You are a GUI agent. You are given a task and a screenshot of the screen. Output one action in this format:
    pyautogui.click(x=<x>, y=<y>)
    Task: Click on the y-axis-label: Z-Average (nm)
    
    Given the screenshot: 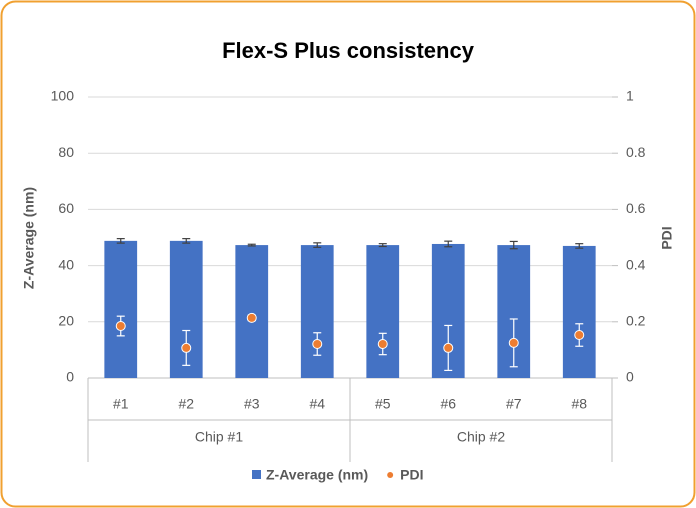 What is the action you would take?
    pyautogui.click(x=29, y=238)
    